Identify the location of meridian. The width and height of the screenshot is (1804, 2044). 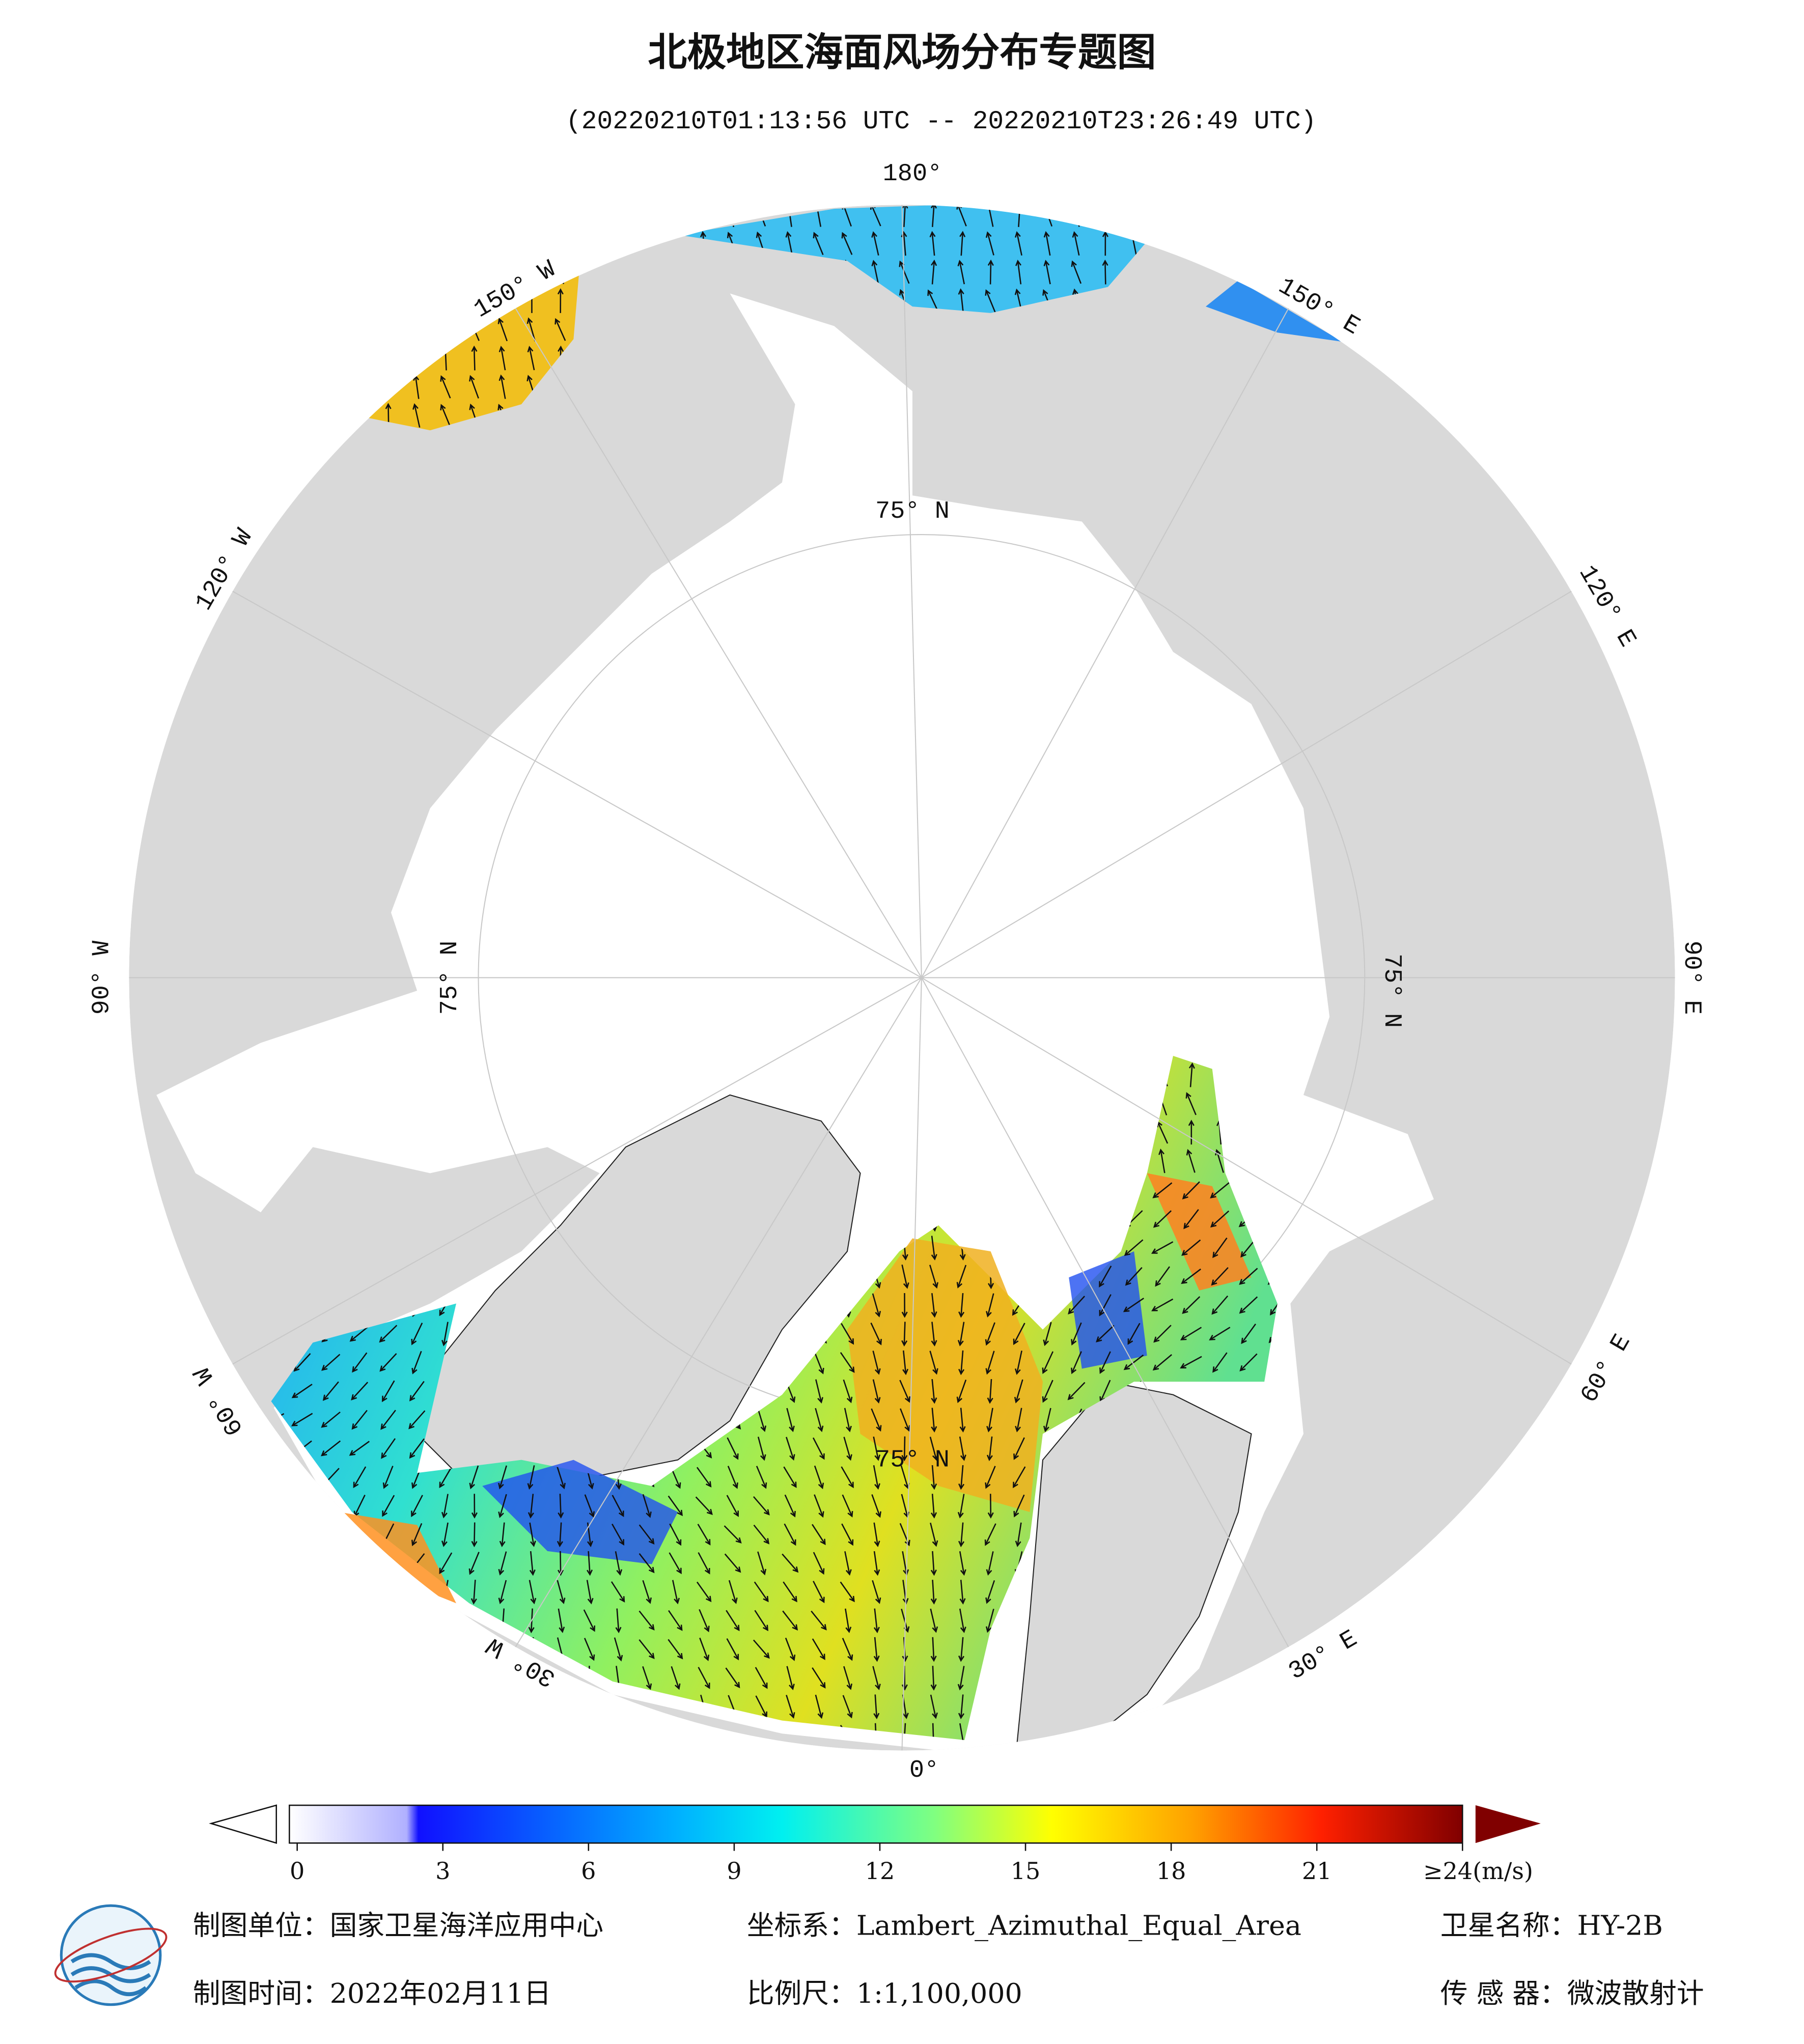
(577, 1171).